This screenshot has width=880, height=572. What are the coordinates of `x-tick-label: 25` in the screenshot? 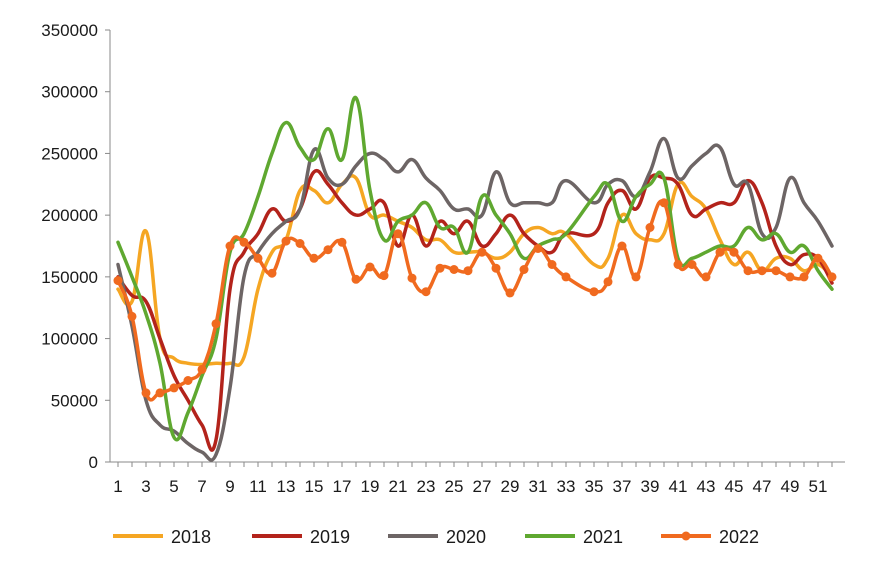 It's located at (454, 486).